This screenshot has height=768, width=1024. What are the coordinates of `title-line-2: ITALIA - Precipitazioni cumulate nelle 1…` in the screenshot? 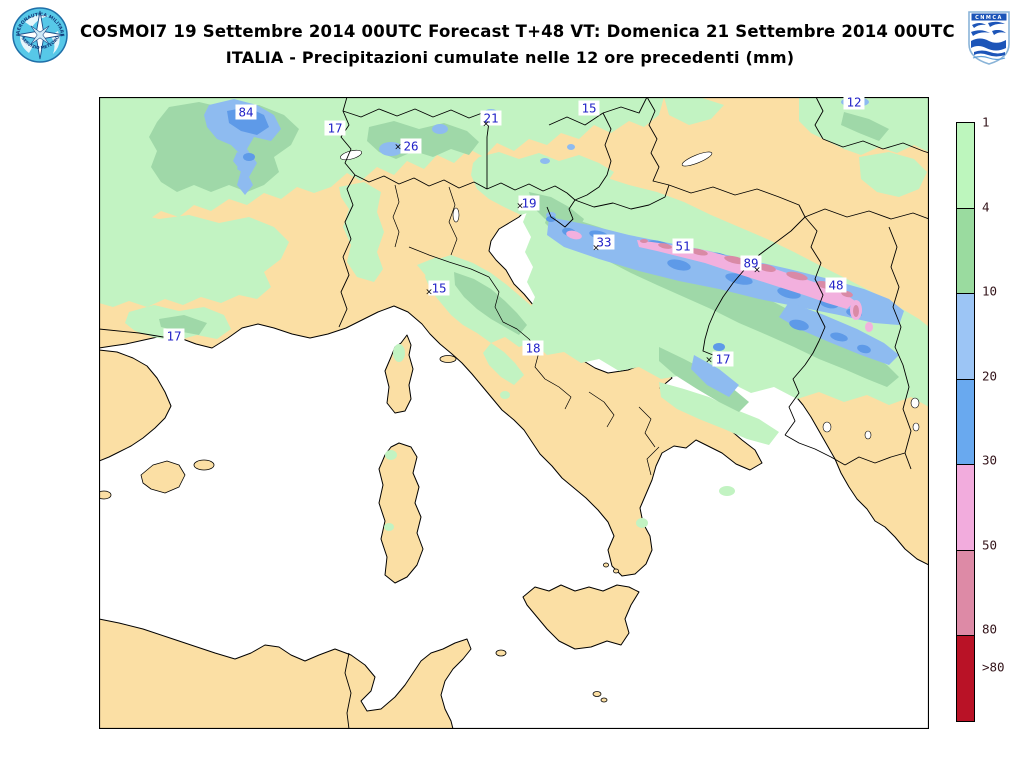 It's located at (510, 57).